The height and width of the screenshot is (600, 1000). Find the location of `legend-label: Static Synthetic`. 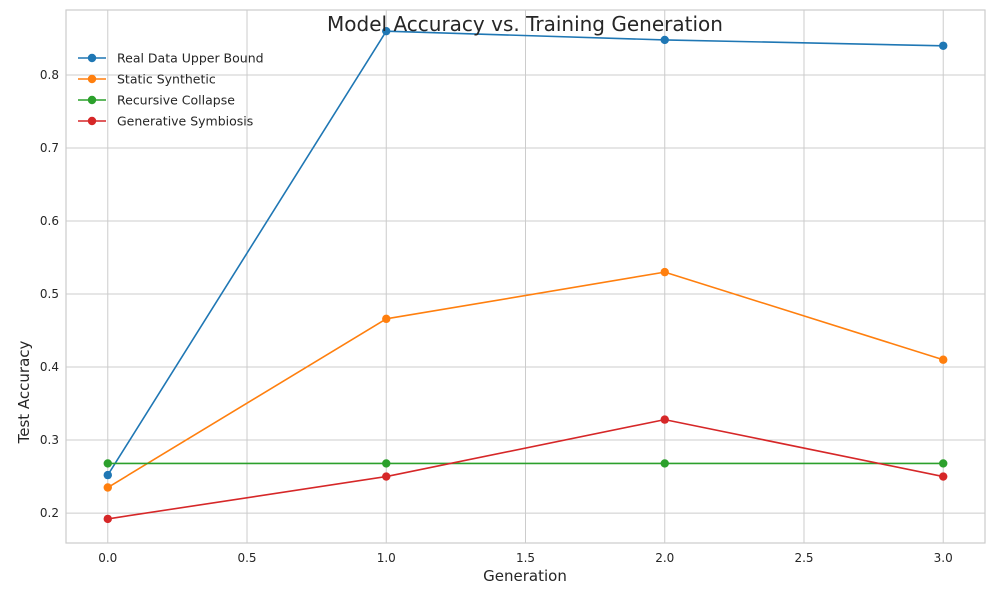

legend-label: Static Synthetic is located at coordinates (166, 79).